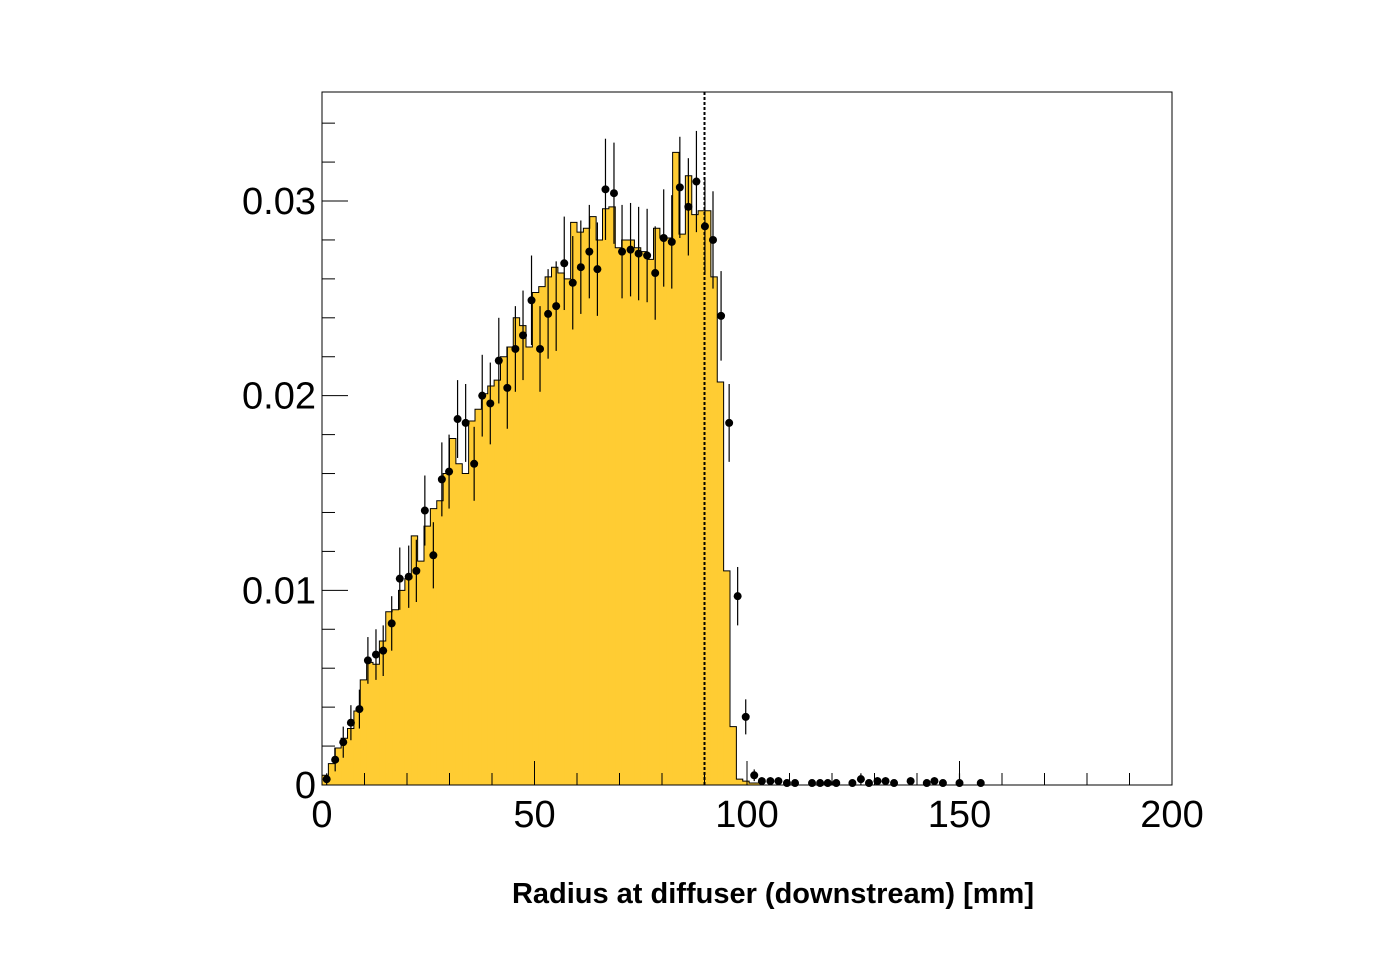 This screenshot has height=972, width=1396. Describe the element at coordinates (295, 464) in the screenshot. I see `y-axis-ticks: 0 0.01 0.02 0.03` at that location.